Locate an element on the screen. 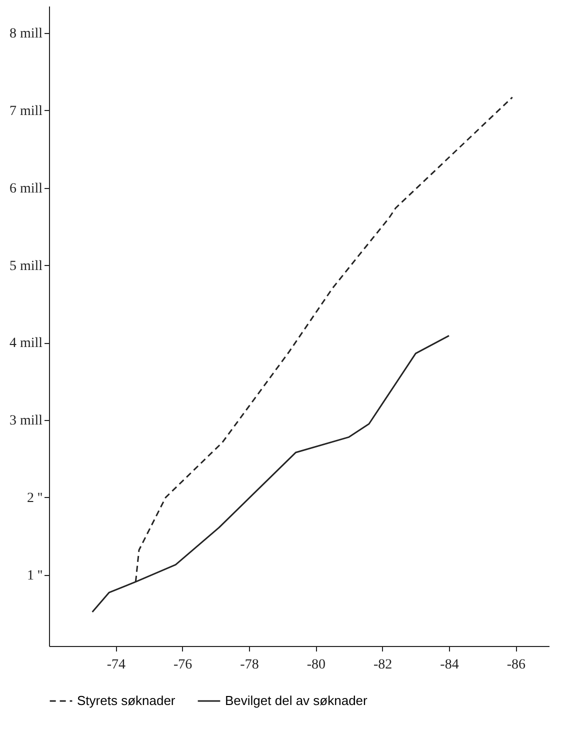 Image resolution: width=577 pixels, height=738 pixels. y-tick-label: 1 '' is located at coordinates (34, 576).